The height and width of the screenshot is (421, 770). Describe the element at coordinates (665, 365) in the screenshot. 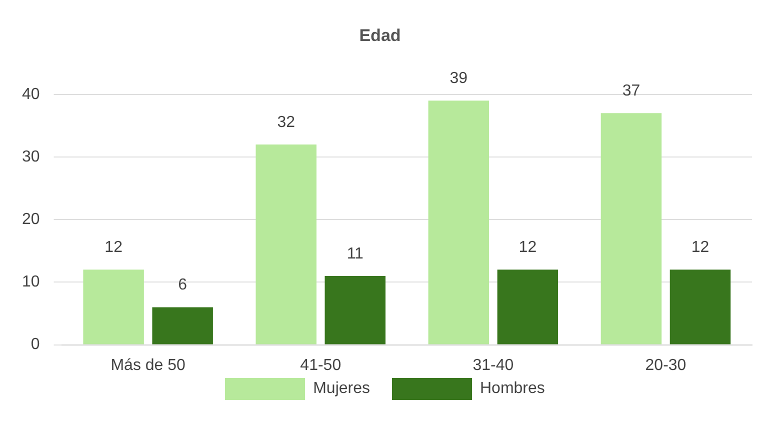

I see `x-tick-label: 20-30` at that location.